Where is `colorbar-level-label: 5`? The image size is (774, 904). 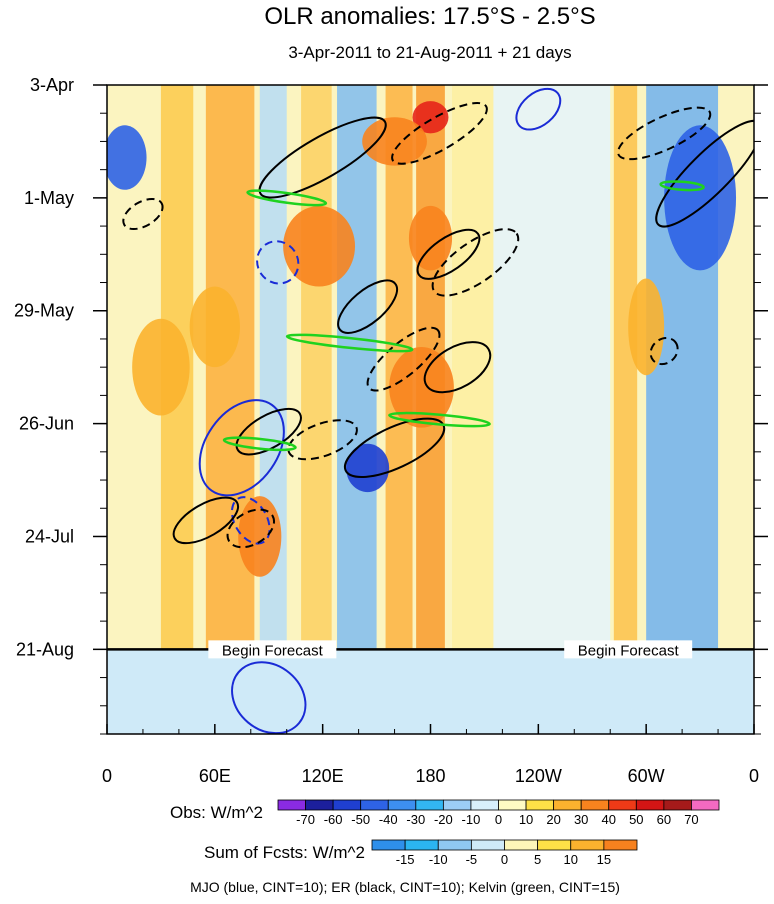
colorbar-level-label: 5 is located at coordinates (537, 859).